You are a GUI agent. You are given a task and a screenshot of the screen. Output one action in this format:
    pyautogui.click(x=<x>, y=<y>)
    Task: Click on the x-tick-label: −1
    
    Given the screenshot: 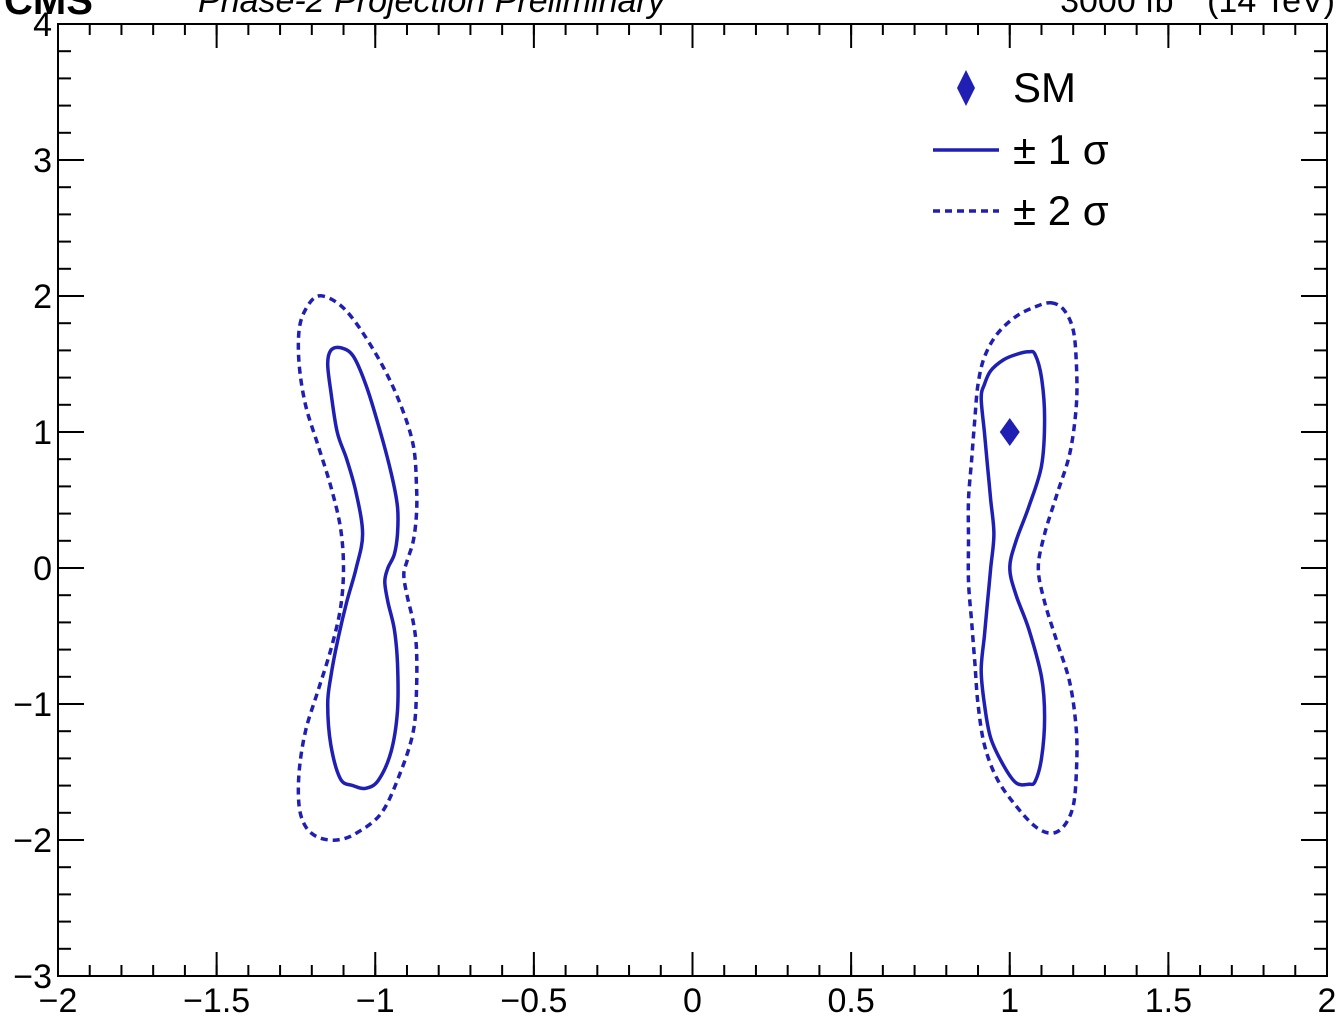 What is the action you would take?
    pyautogui.click(x=375, y=1001)
    